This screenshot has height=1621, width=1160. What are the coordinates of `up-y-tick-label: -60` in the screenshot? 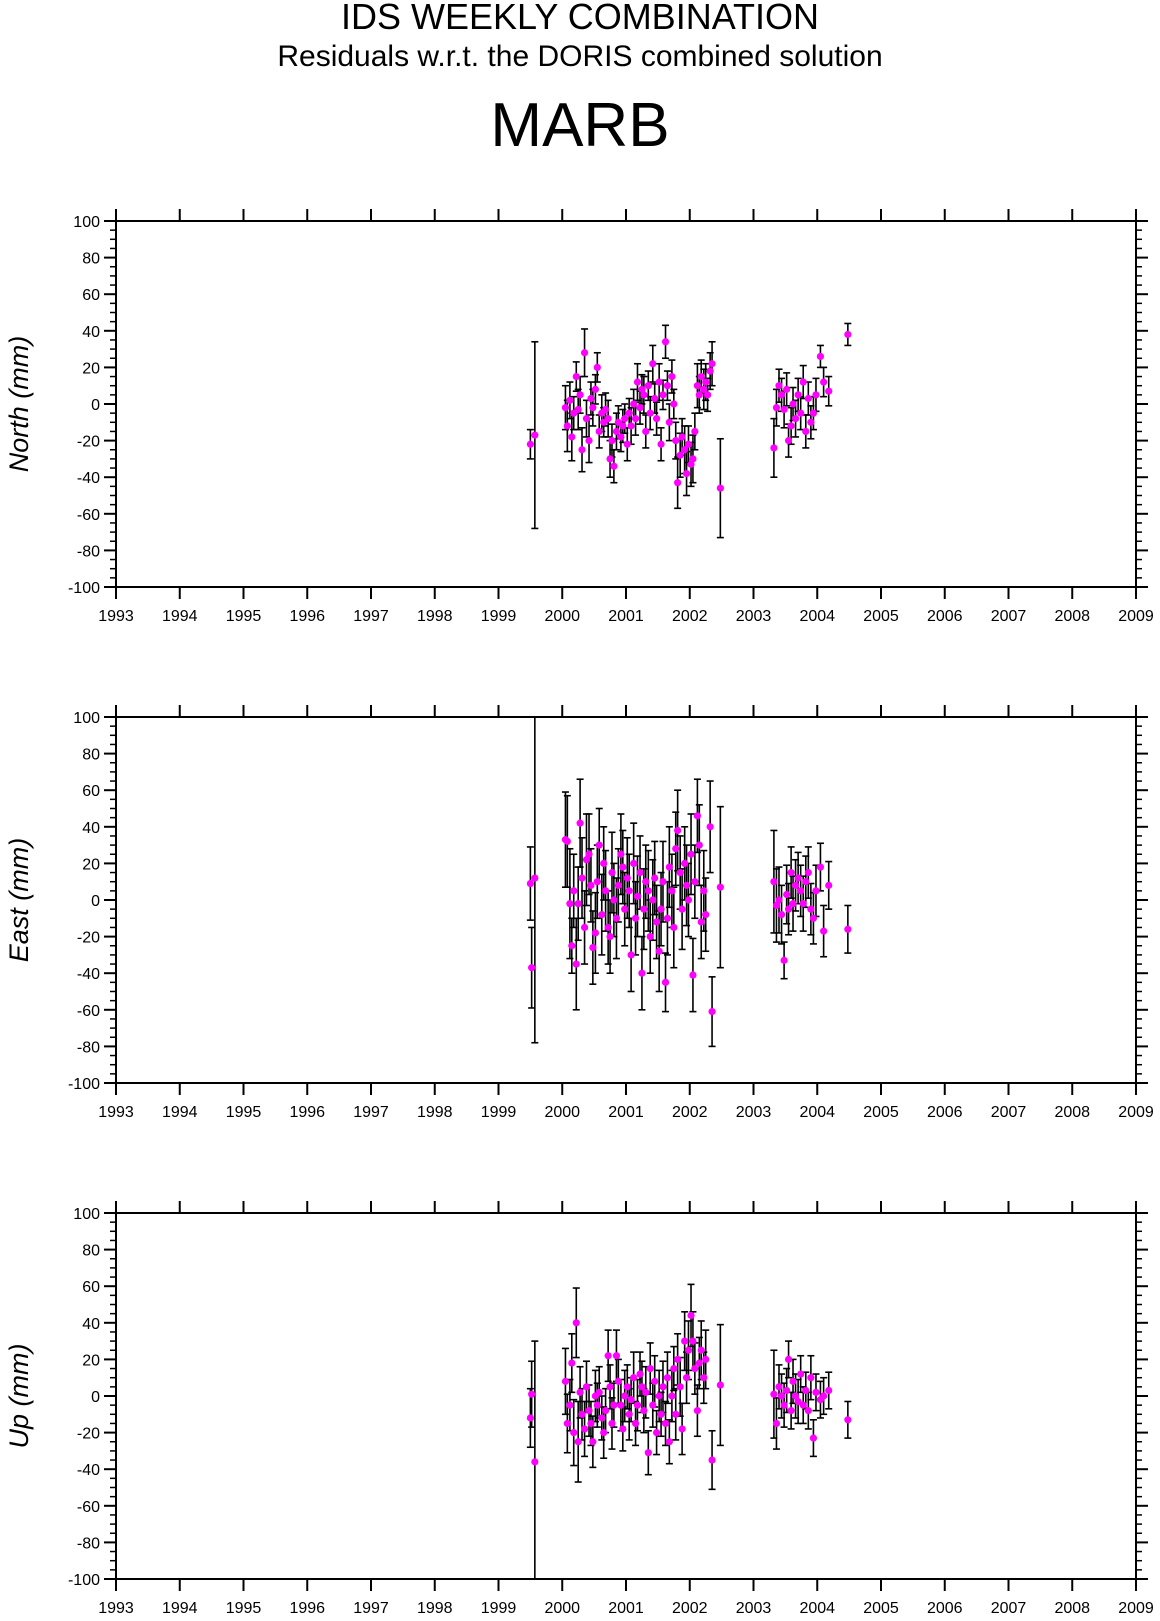 It's located at (88, 1507).